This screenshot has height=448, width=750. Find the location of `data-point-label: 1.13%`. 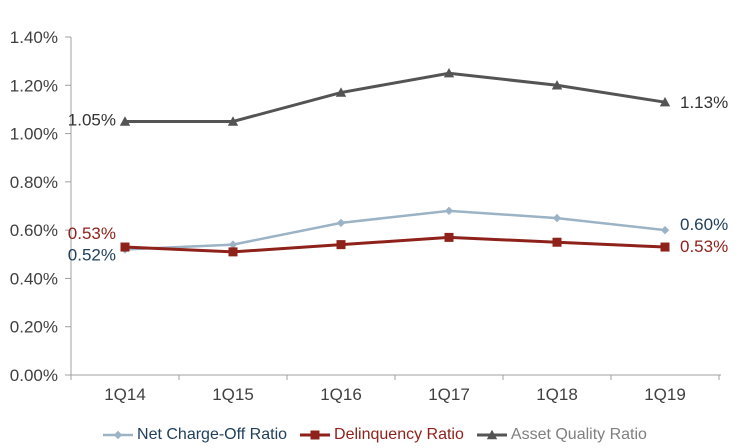

data-point-label: 1.13% is located at coordinates (704, 102).